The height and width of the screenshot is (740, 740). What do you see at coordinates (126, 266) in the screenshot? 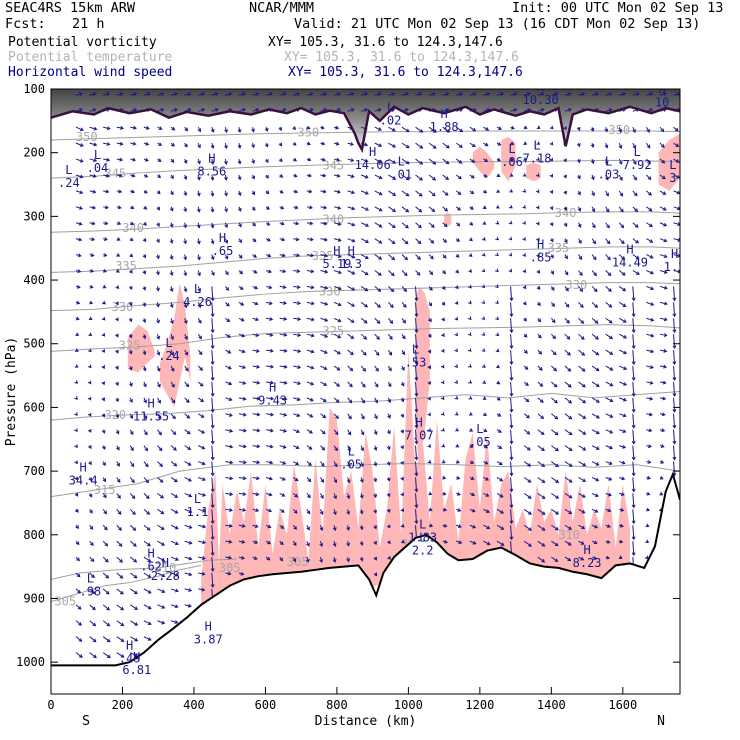
I see `theta-label: 335` at bounding box center [126, 266].